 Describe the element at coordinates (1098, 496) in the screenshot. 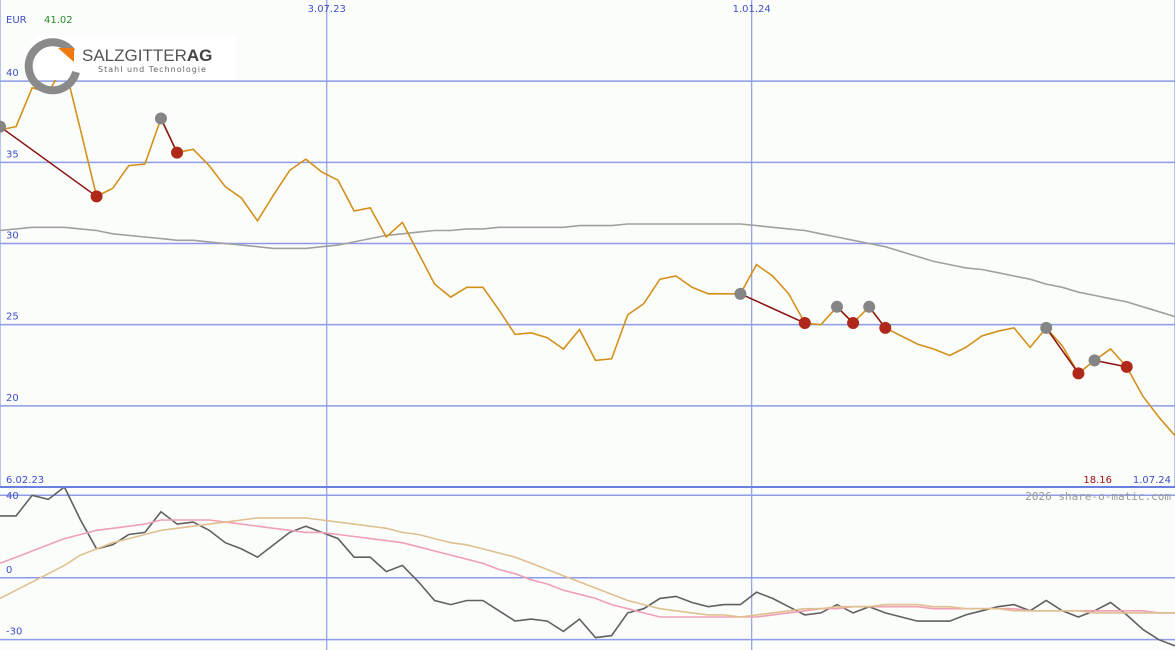

I see `credit: 2026 share-o-matic.com` at that location.